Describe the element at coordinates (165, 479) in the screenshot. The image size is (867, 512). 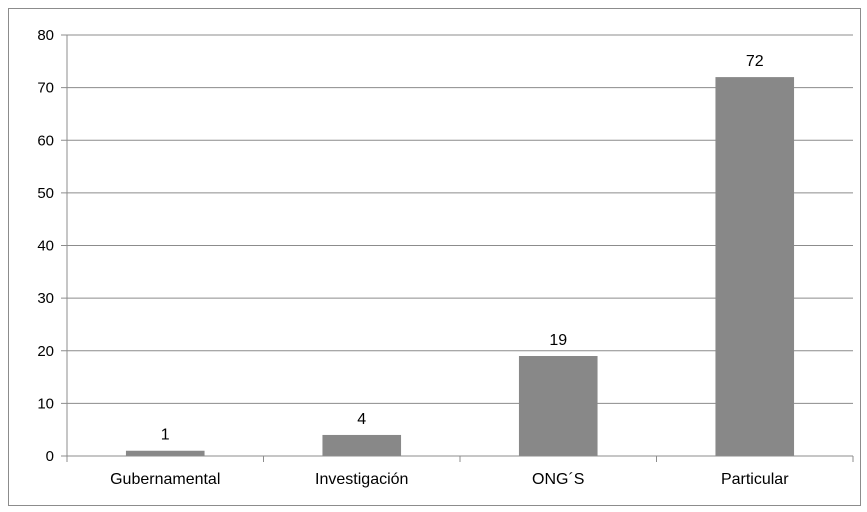
I see `x-tick-label: Gubernamental` at that location.